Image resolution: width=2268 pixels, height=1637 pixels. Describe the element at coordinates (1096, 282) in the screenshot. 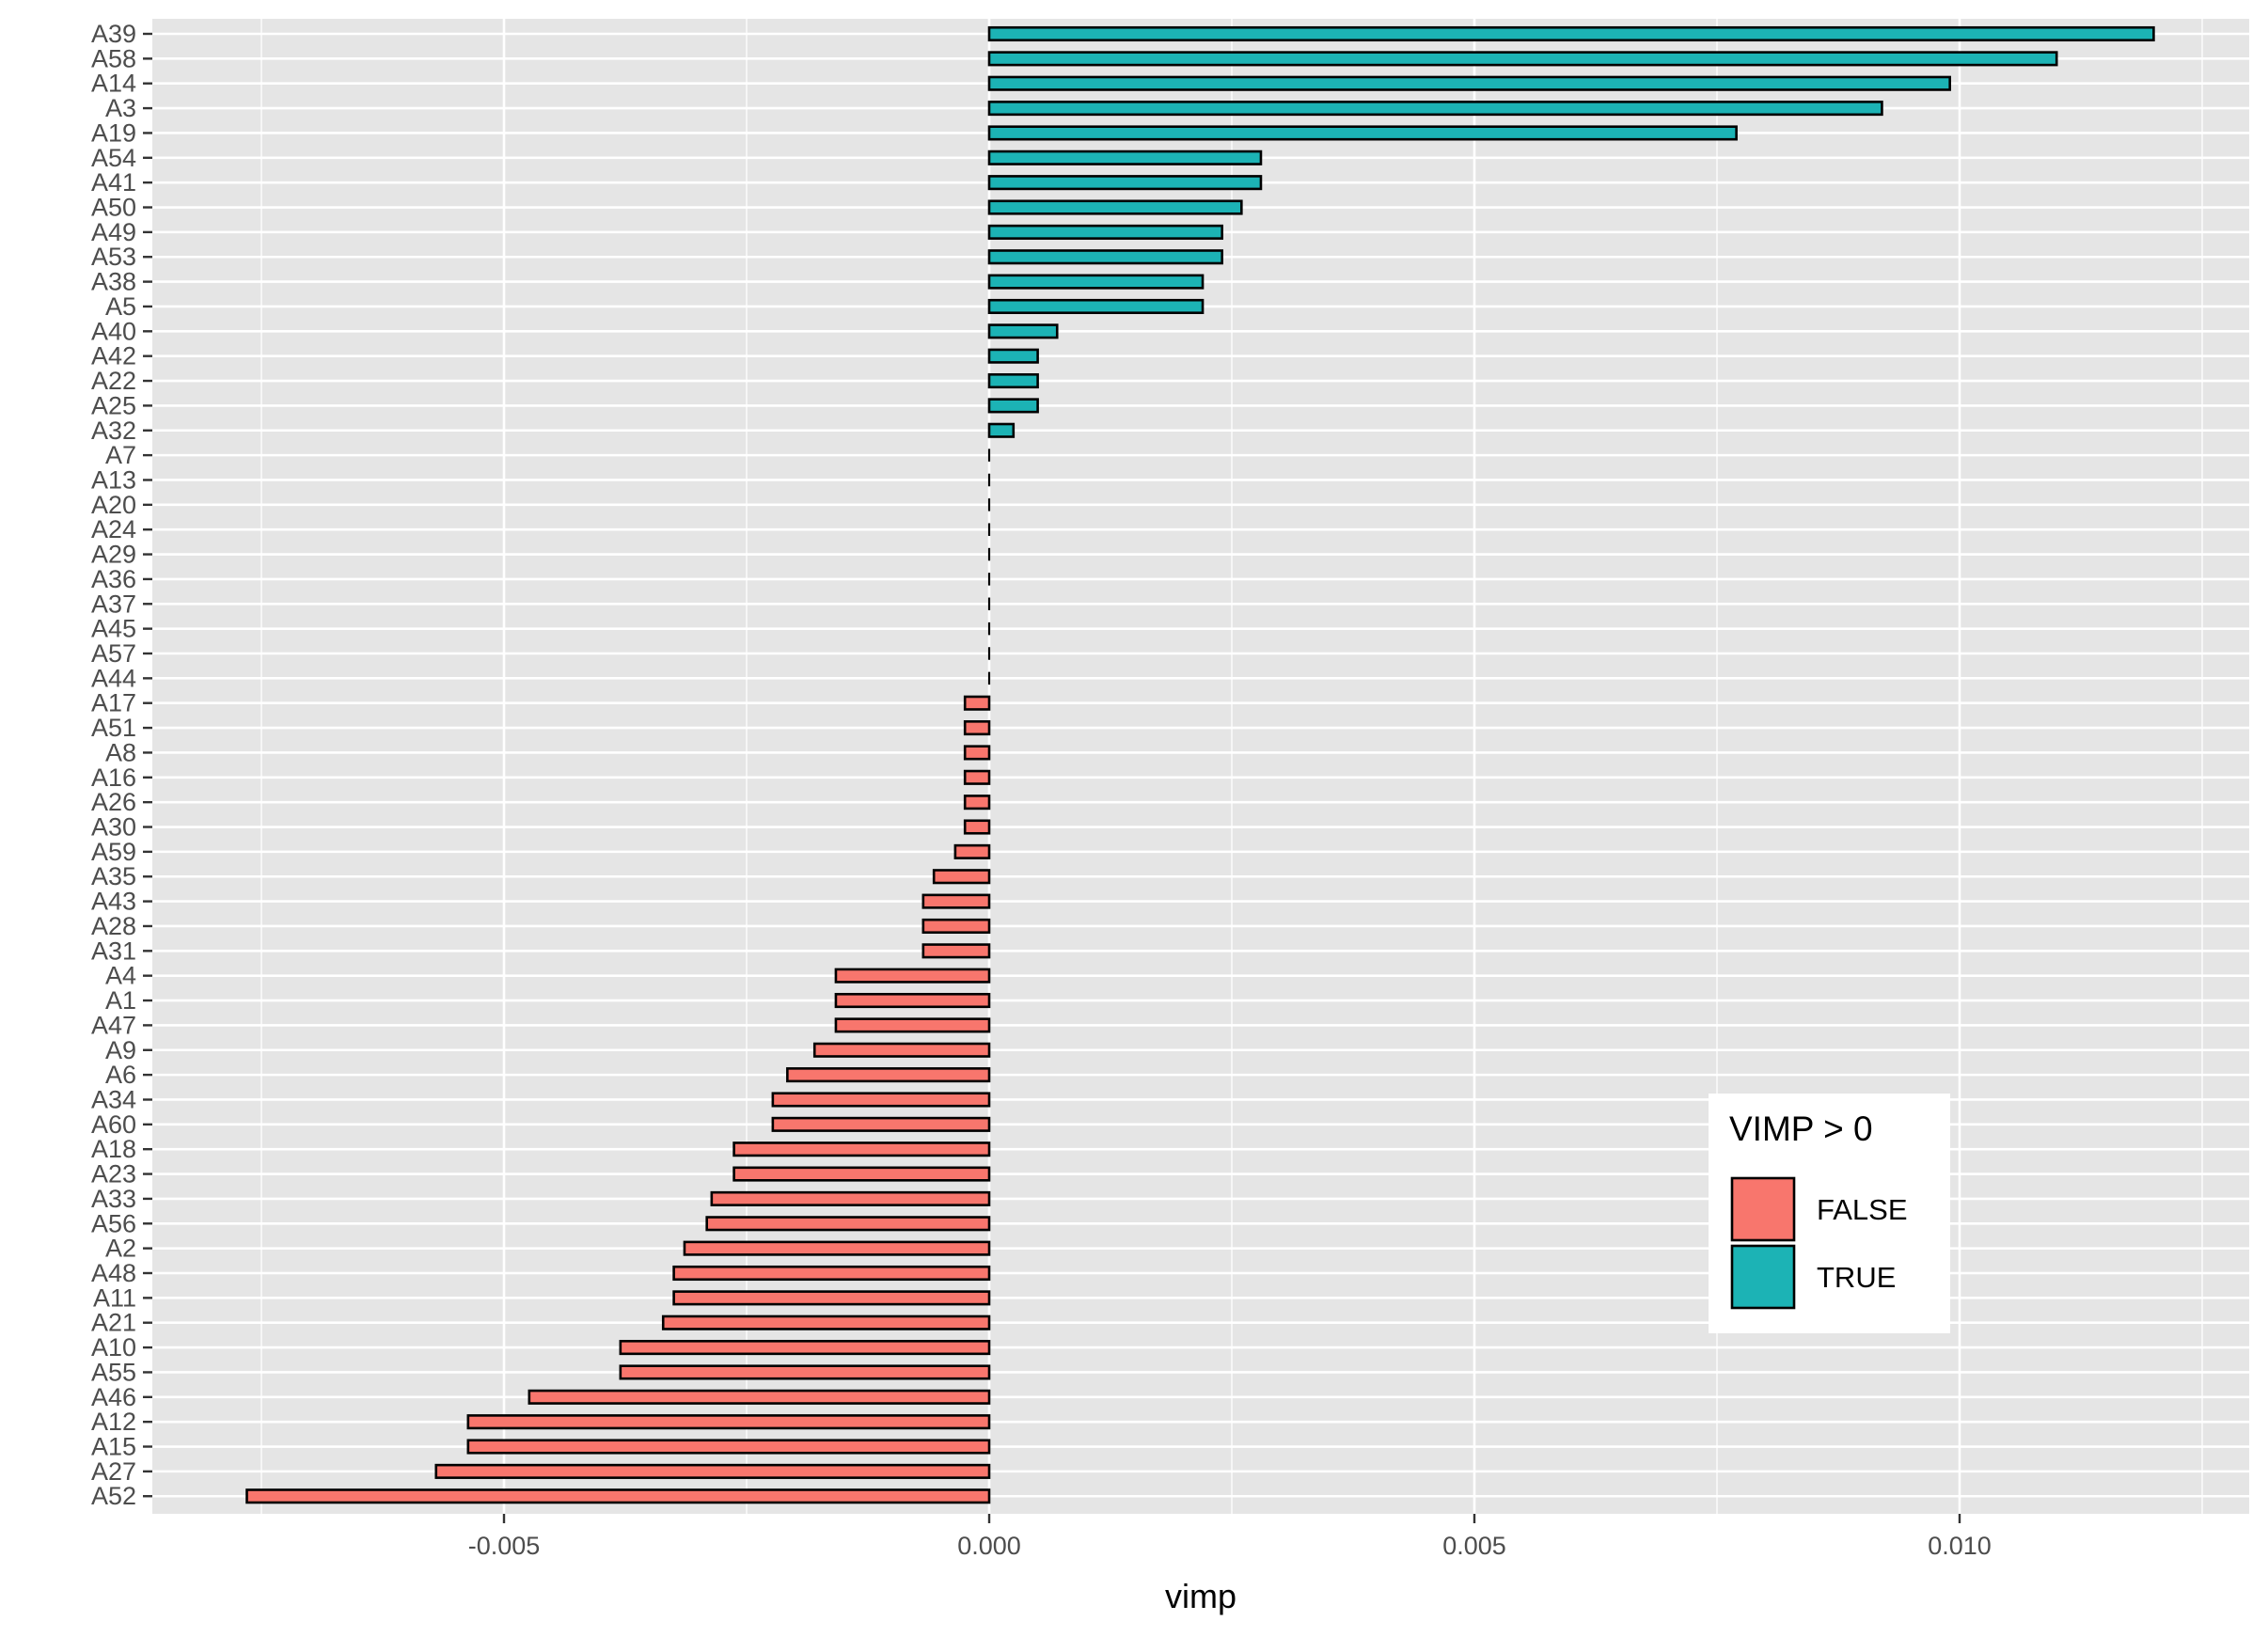

I see `bar-A38` at that location.